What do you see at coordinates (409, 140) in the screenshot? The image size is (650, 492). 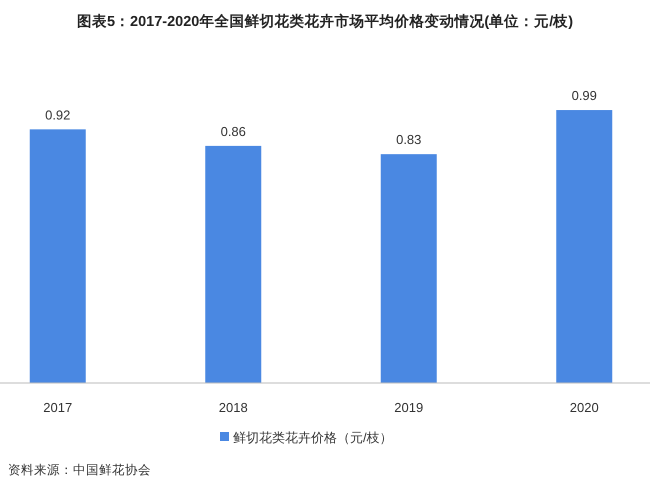 I see `data-label: 0.83` at bounding box center [409, 140].